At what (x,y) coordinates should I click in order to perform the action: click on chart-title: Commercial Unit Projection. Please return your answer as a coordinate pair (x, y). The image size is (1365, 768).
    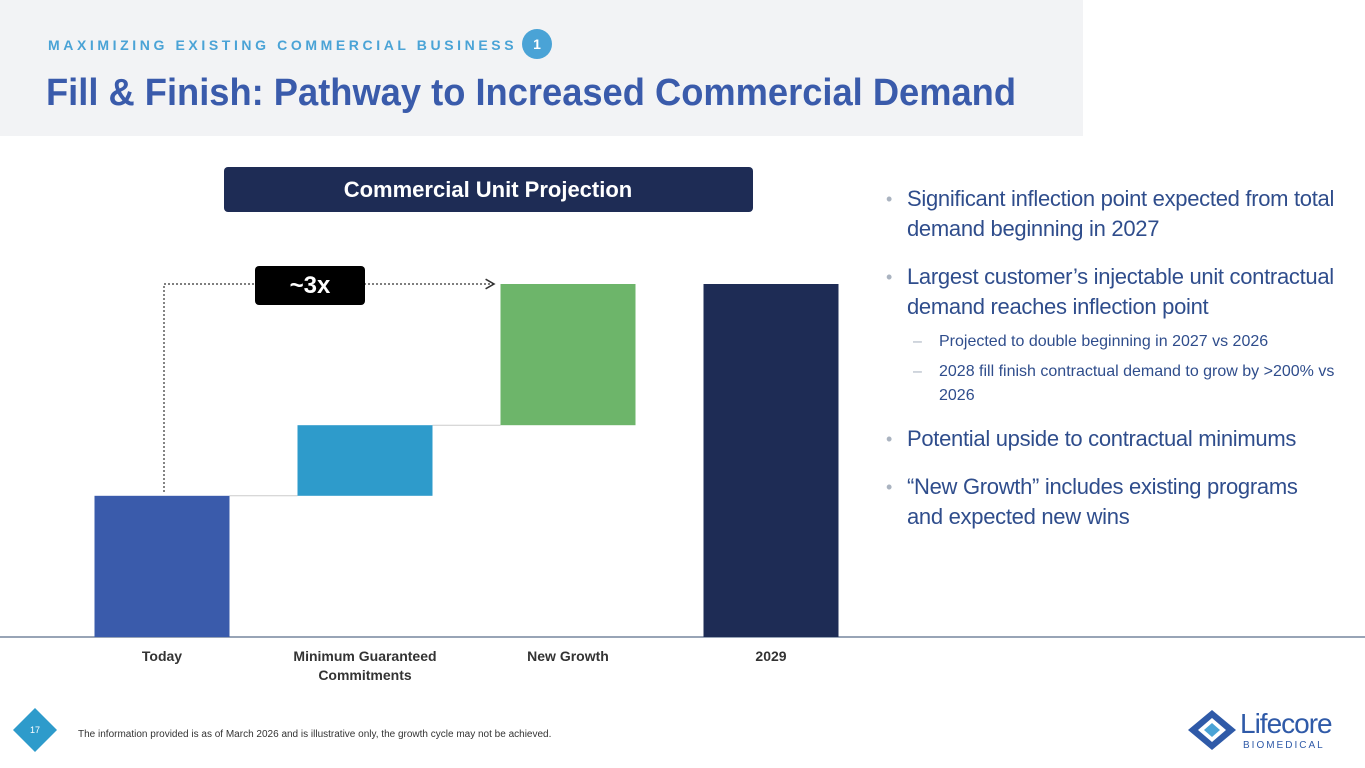
    Looking at the image, I should click on (488, 189).